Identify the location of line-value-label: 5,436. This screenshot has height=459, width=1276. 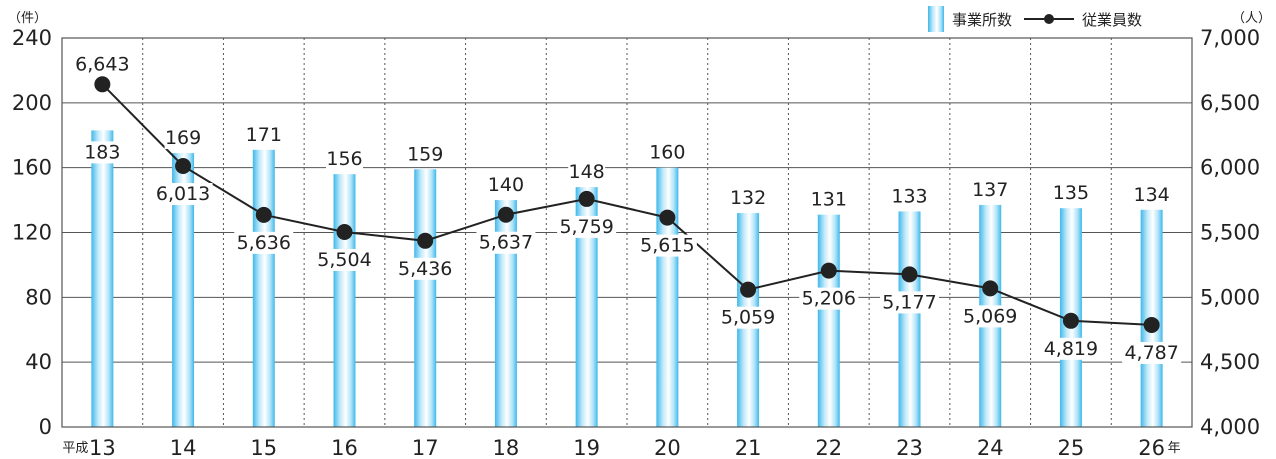
(425, 269).